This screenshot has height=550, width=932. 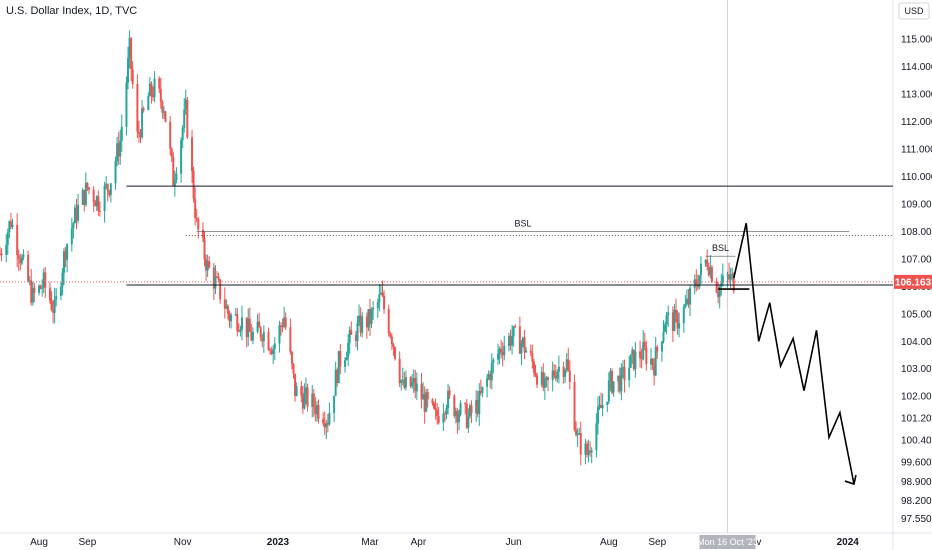 I want to click on y-tick-label: 109.000, so click(x=916, y=204).